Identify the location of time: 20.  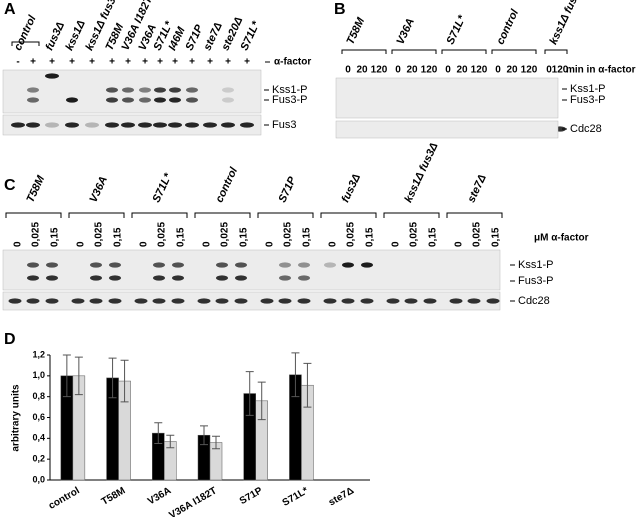
(362, 70).